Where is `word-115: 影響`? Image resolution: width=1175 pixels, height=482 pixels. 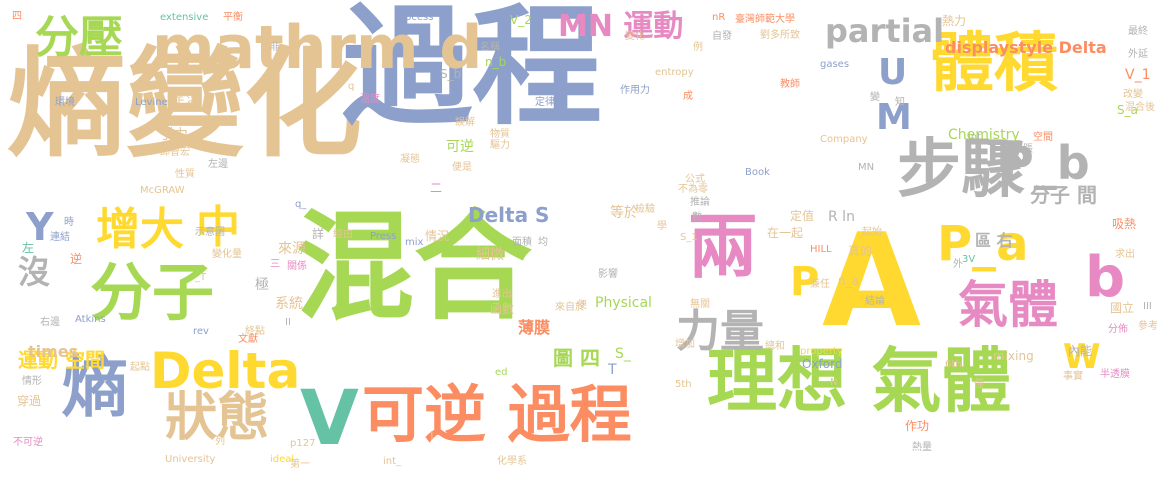 word-115: 影響 is located at coordinates (608, 274).